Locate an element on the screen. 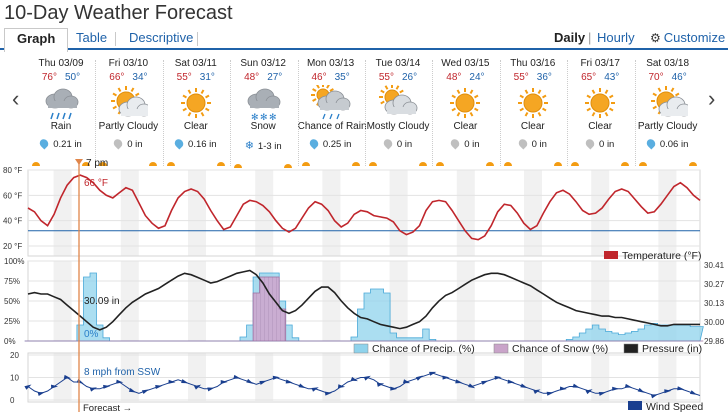 The image size is (728, 417). gear-icon: ⚙ is located at coordinates (655, 38).